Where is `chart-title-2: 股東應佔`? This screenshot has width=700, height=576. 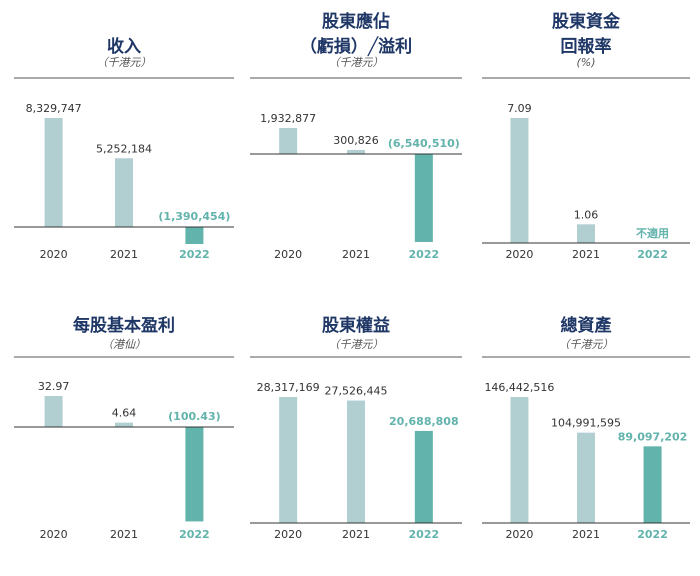 chart-title-2: 股東應佔 is located at coordinates (356, 21).